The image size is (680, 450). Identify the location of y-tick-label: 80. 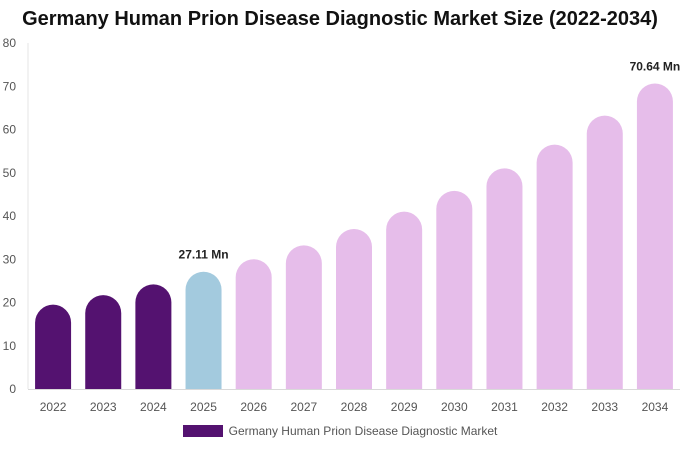
(10, 43).